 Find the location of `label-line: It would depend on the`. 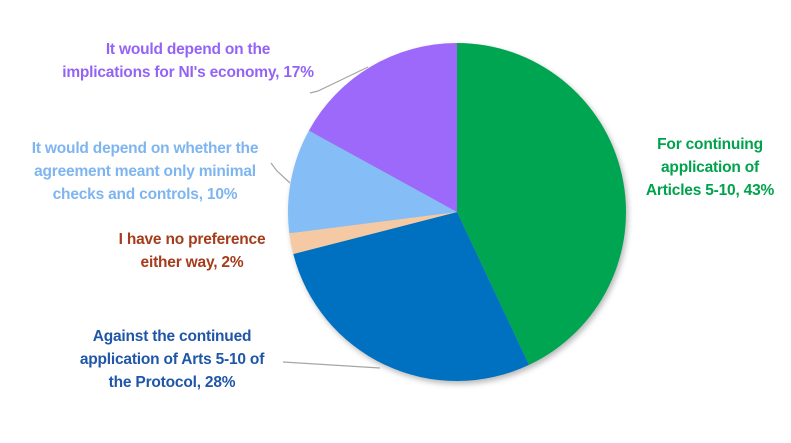

label-line: It would depend on the is located at coordinates (188, 49).